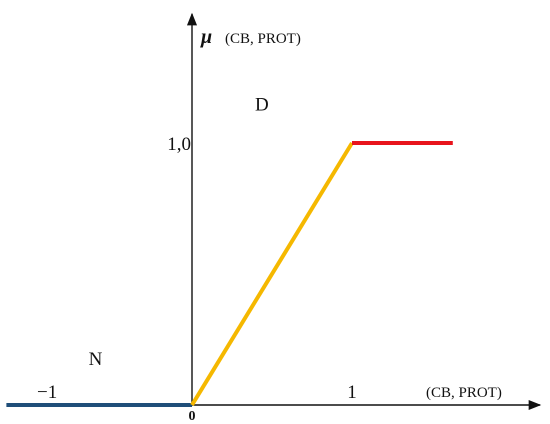 This screenshot has width=550, height=424. I want to click on annotation-n: N, so click(96, 359).